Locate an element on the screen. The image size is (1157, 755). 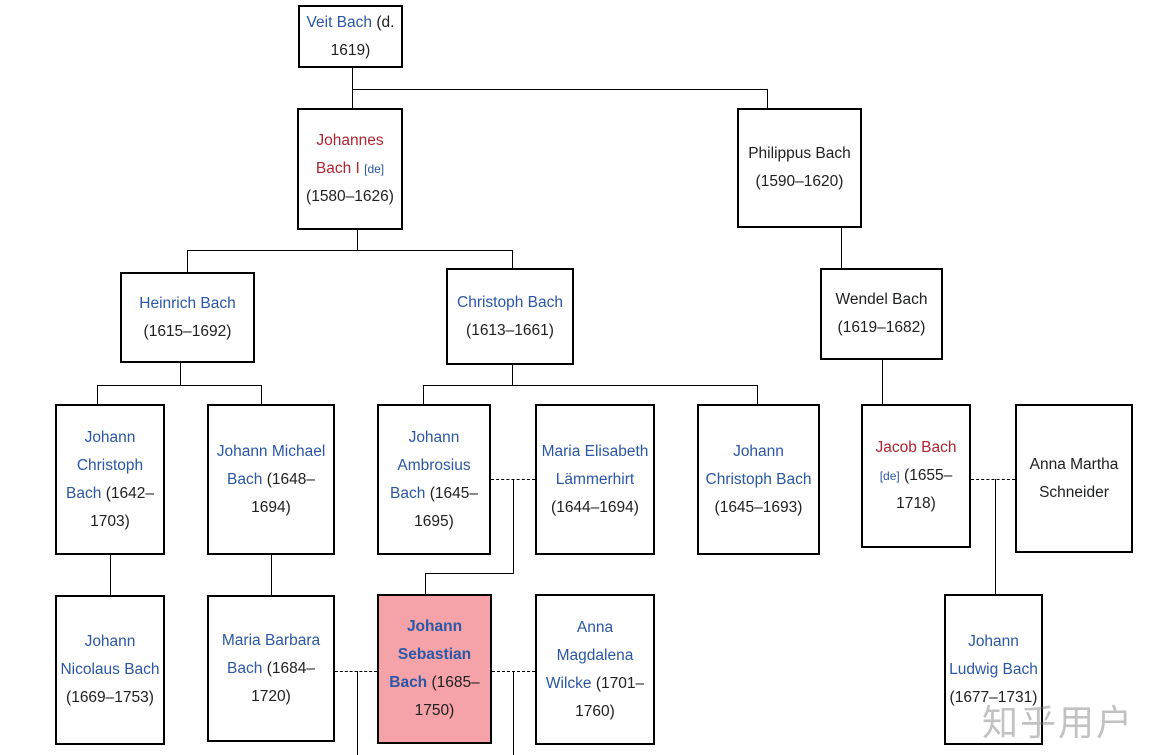
person-link-johann-christoph-bach-1645: Johann Christoph Bach is located at coordinates (758, 465).